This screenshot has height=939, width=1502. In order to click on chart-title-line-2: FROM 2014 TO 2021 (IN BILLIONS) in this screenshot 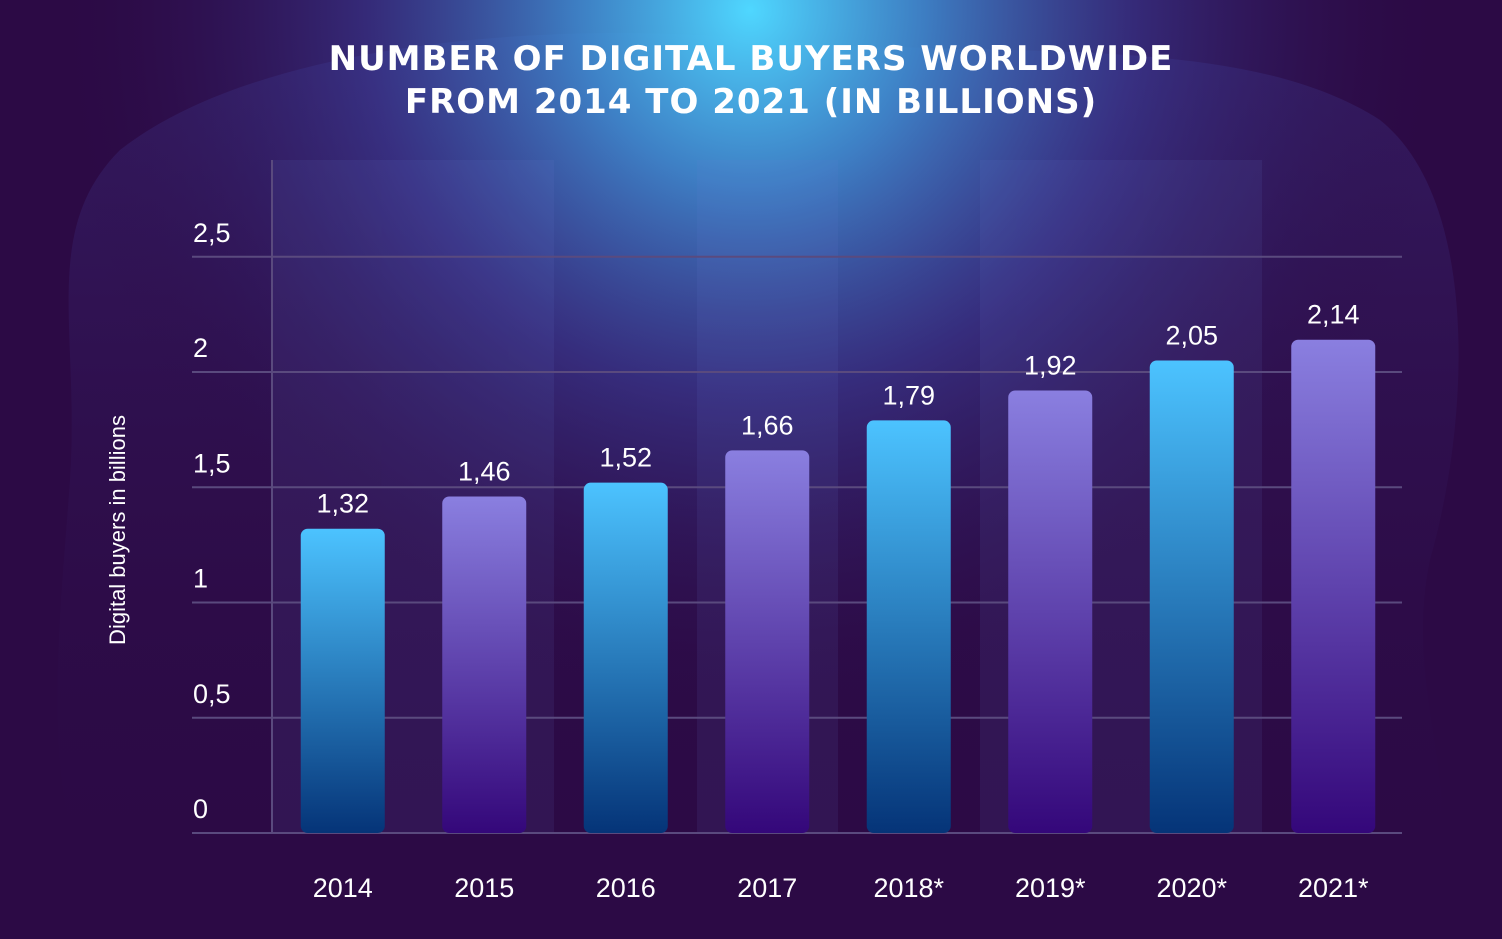, I will do `click(751, 102)`.